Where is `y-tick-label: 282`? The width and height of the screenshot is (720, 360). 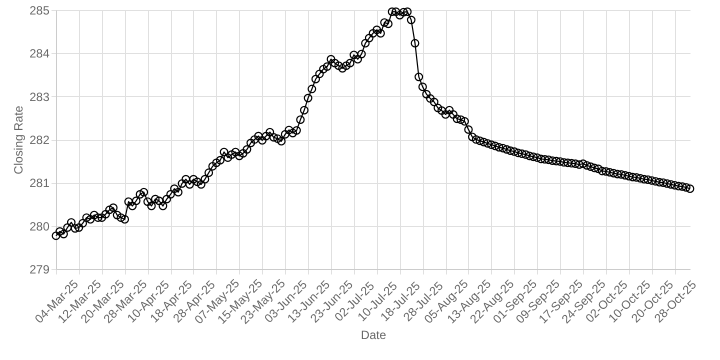
y-tick-label: 282 is located at coordinates (39, 140).